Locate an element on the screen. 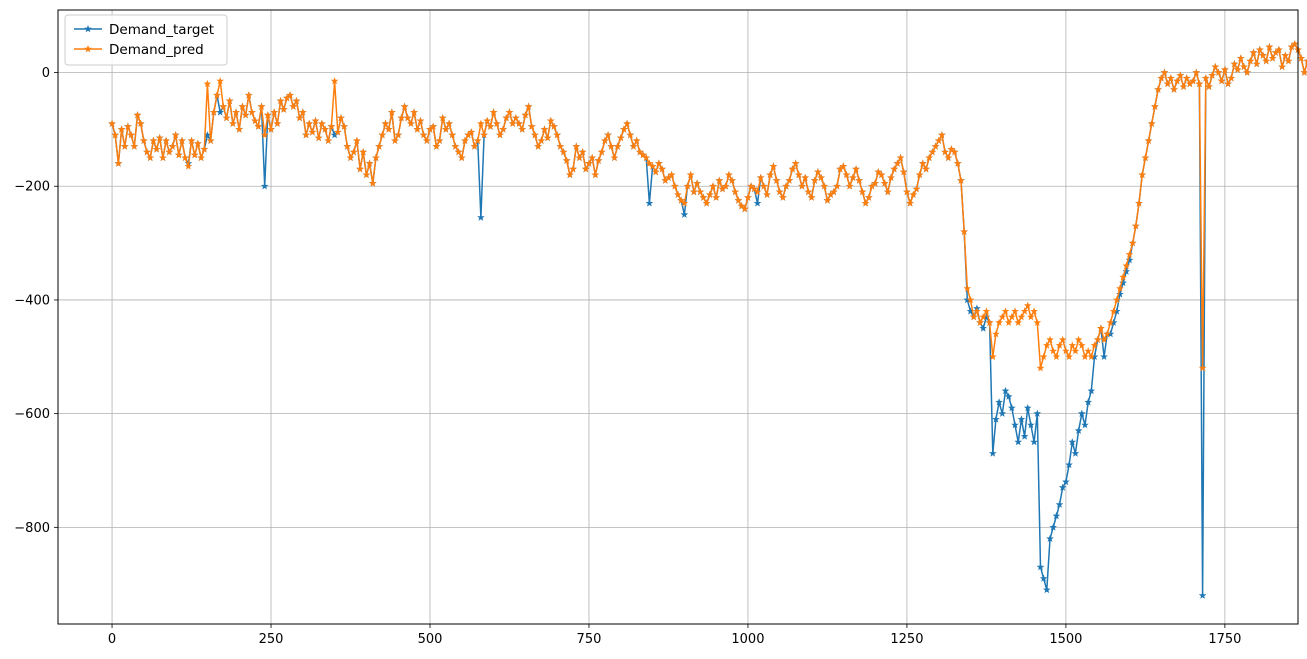  legend-item: Demand_target is located at coordinates (144, 30).